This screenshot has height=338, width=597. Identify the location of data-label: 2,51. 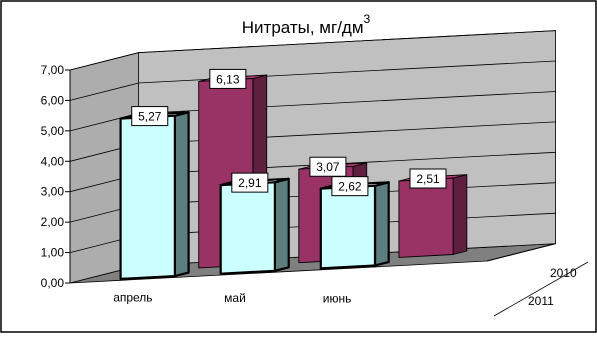
(428, 178).